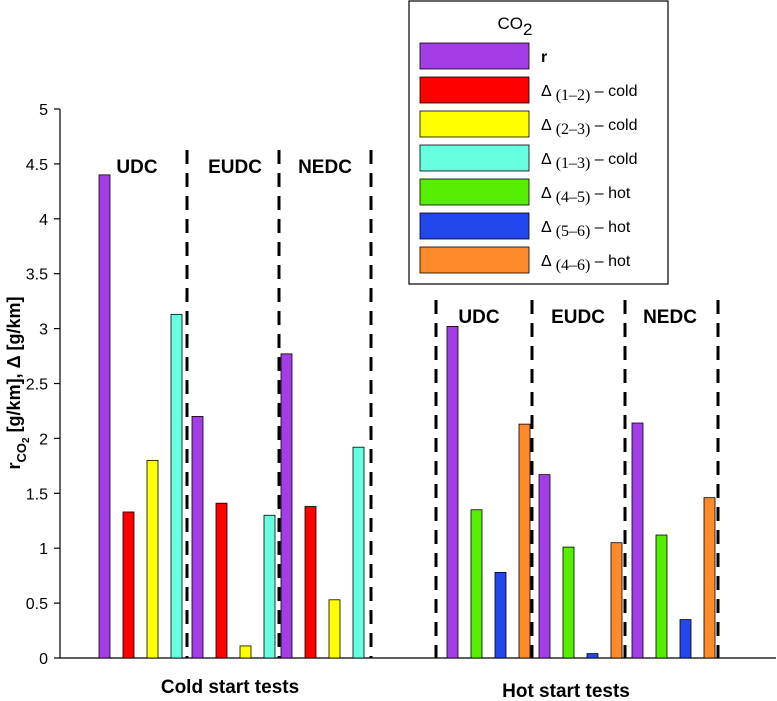 The width and height of the screenshot is (777, 701). I want to click on legend-title-sub: 2, so click(527, 29).